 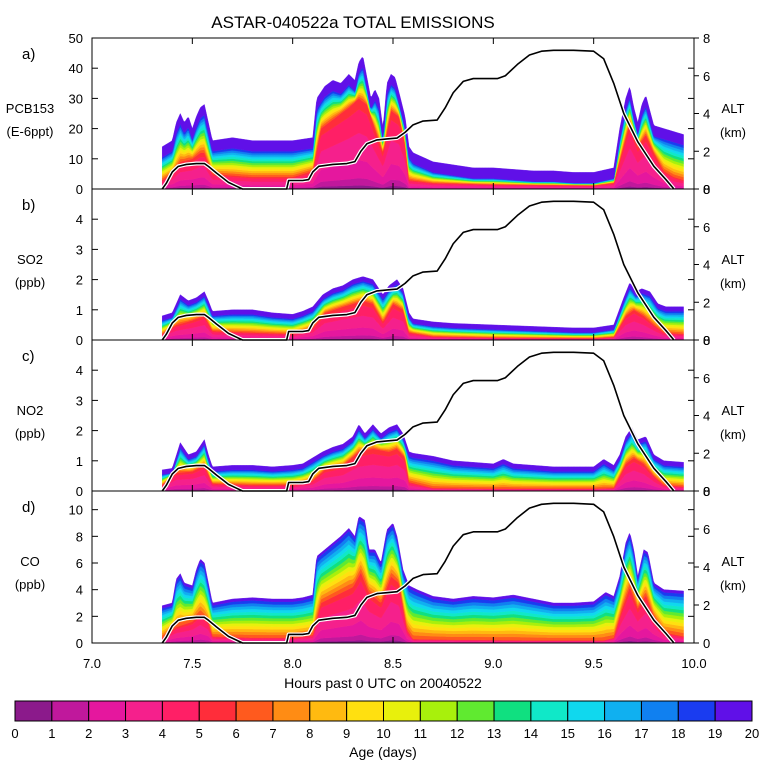 What do you see at coordinates (79, 249) in the screenshot?
I see `panel-b-ytick-label: 3` at bounding box center [79, 249].